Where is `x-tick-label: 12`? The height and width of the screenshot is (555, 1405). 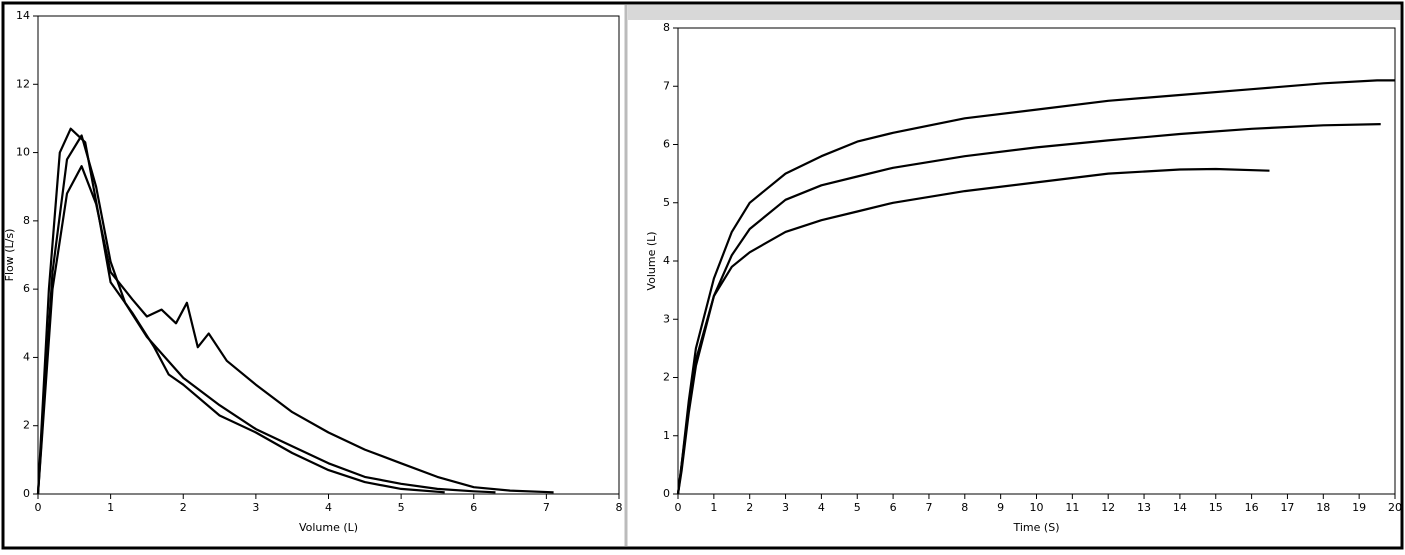 x-tick-label: 12 is located at coordinates (1108, 507).